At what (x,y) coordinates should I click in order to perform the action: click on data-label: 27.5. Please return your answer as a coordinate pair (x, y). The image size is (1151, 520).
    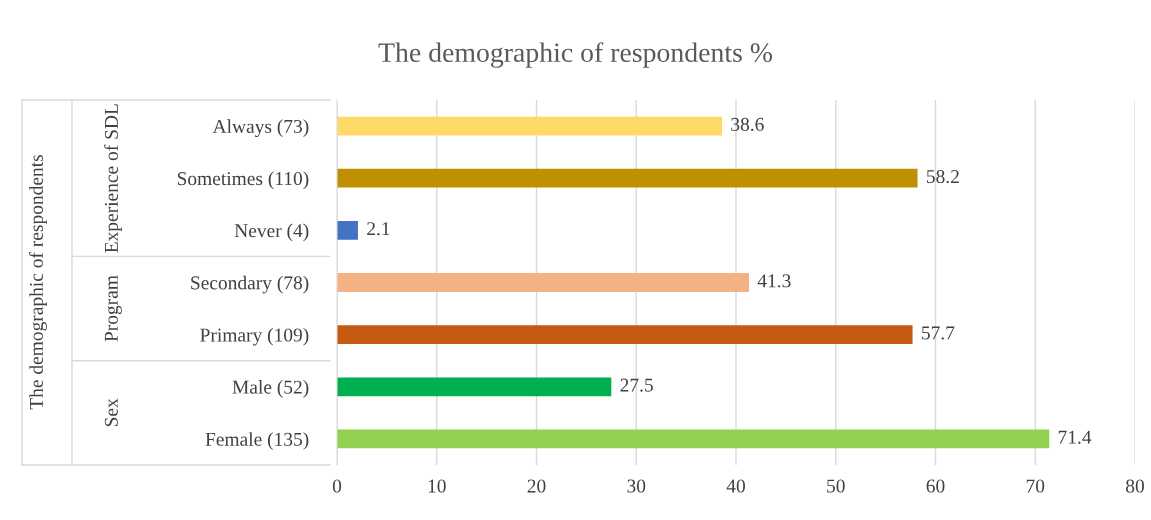
    Looking at the image, I should click on (636, 385).